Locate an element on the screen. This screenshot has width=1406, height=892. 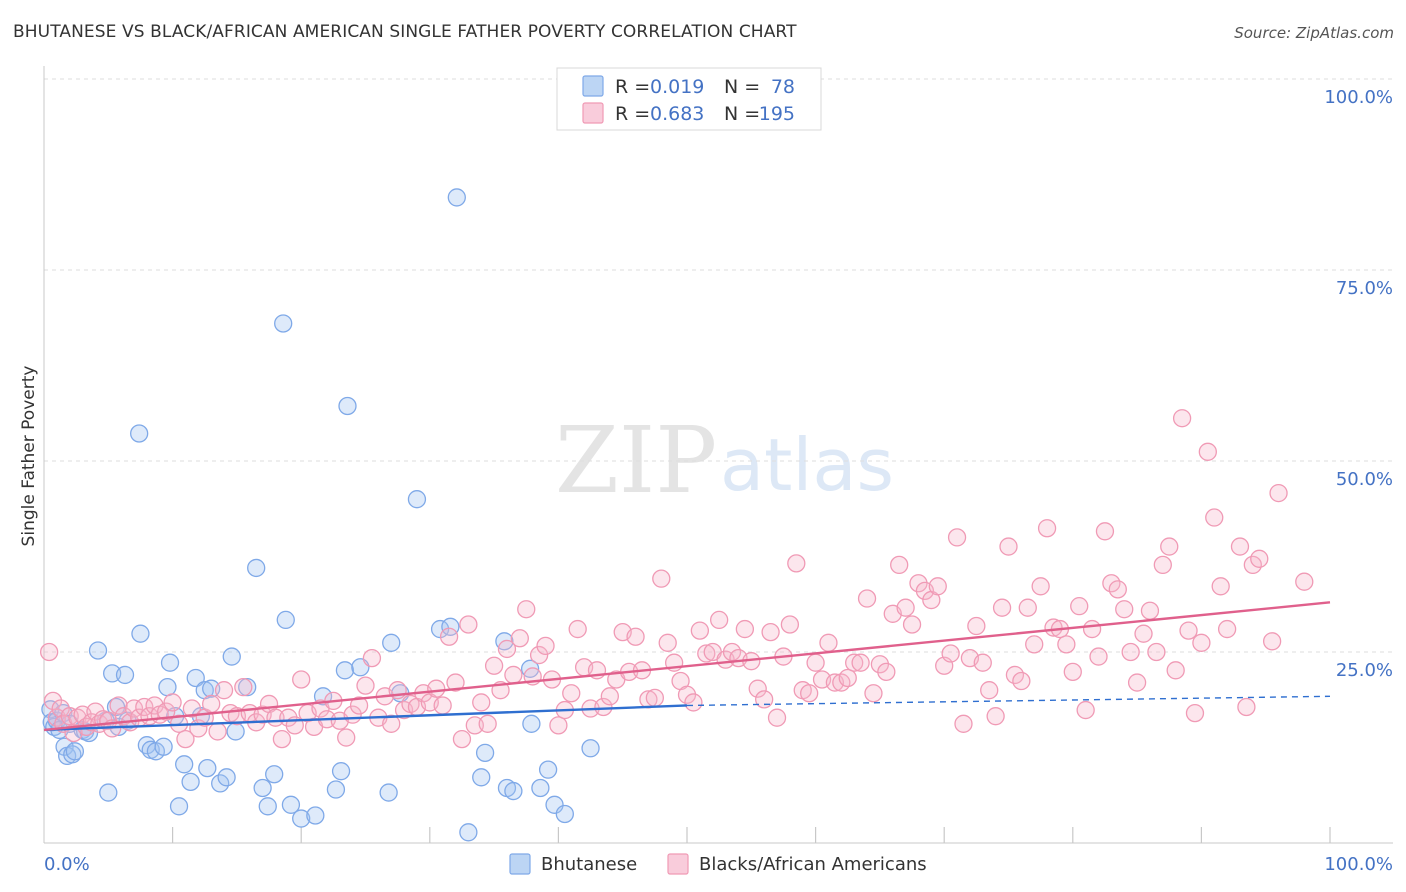
legend-swatch-bhutanese is located at coordinates (593, 86).